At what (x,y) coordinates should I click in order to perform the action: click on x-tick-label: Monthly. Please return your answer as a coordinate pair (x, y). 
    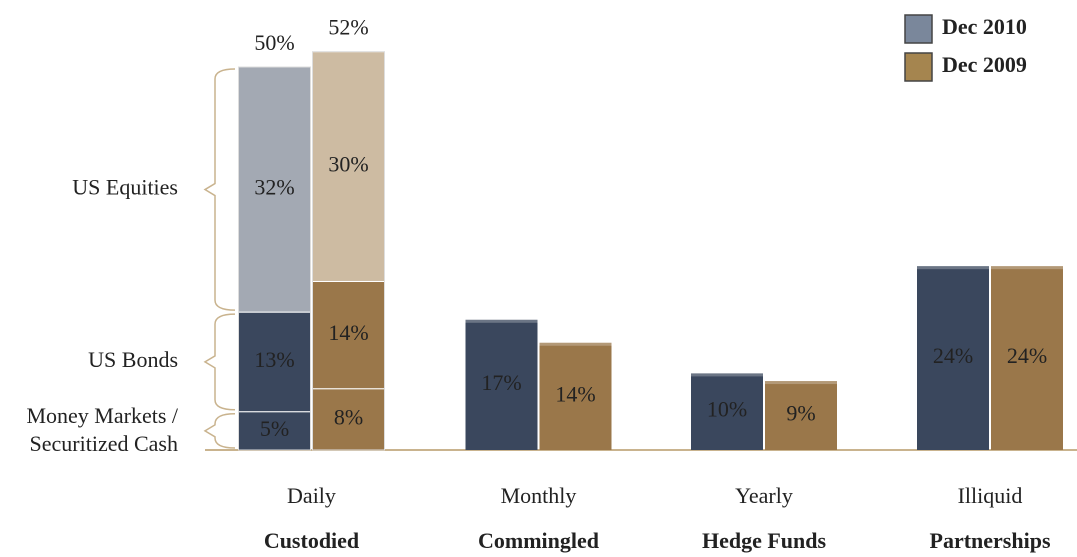
    Looking at the image, I should click on (539, 495).